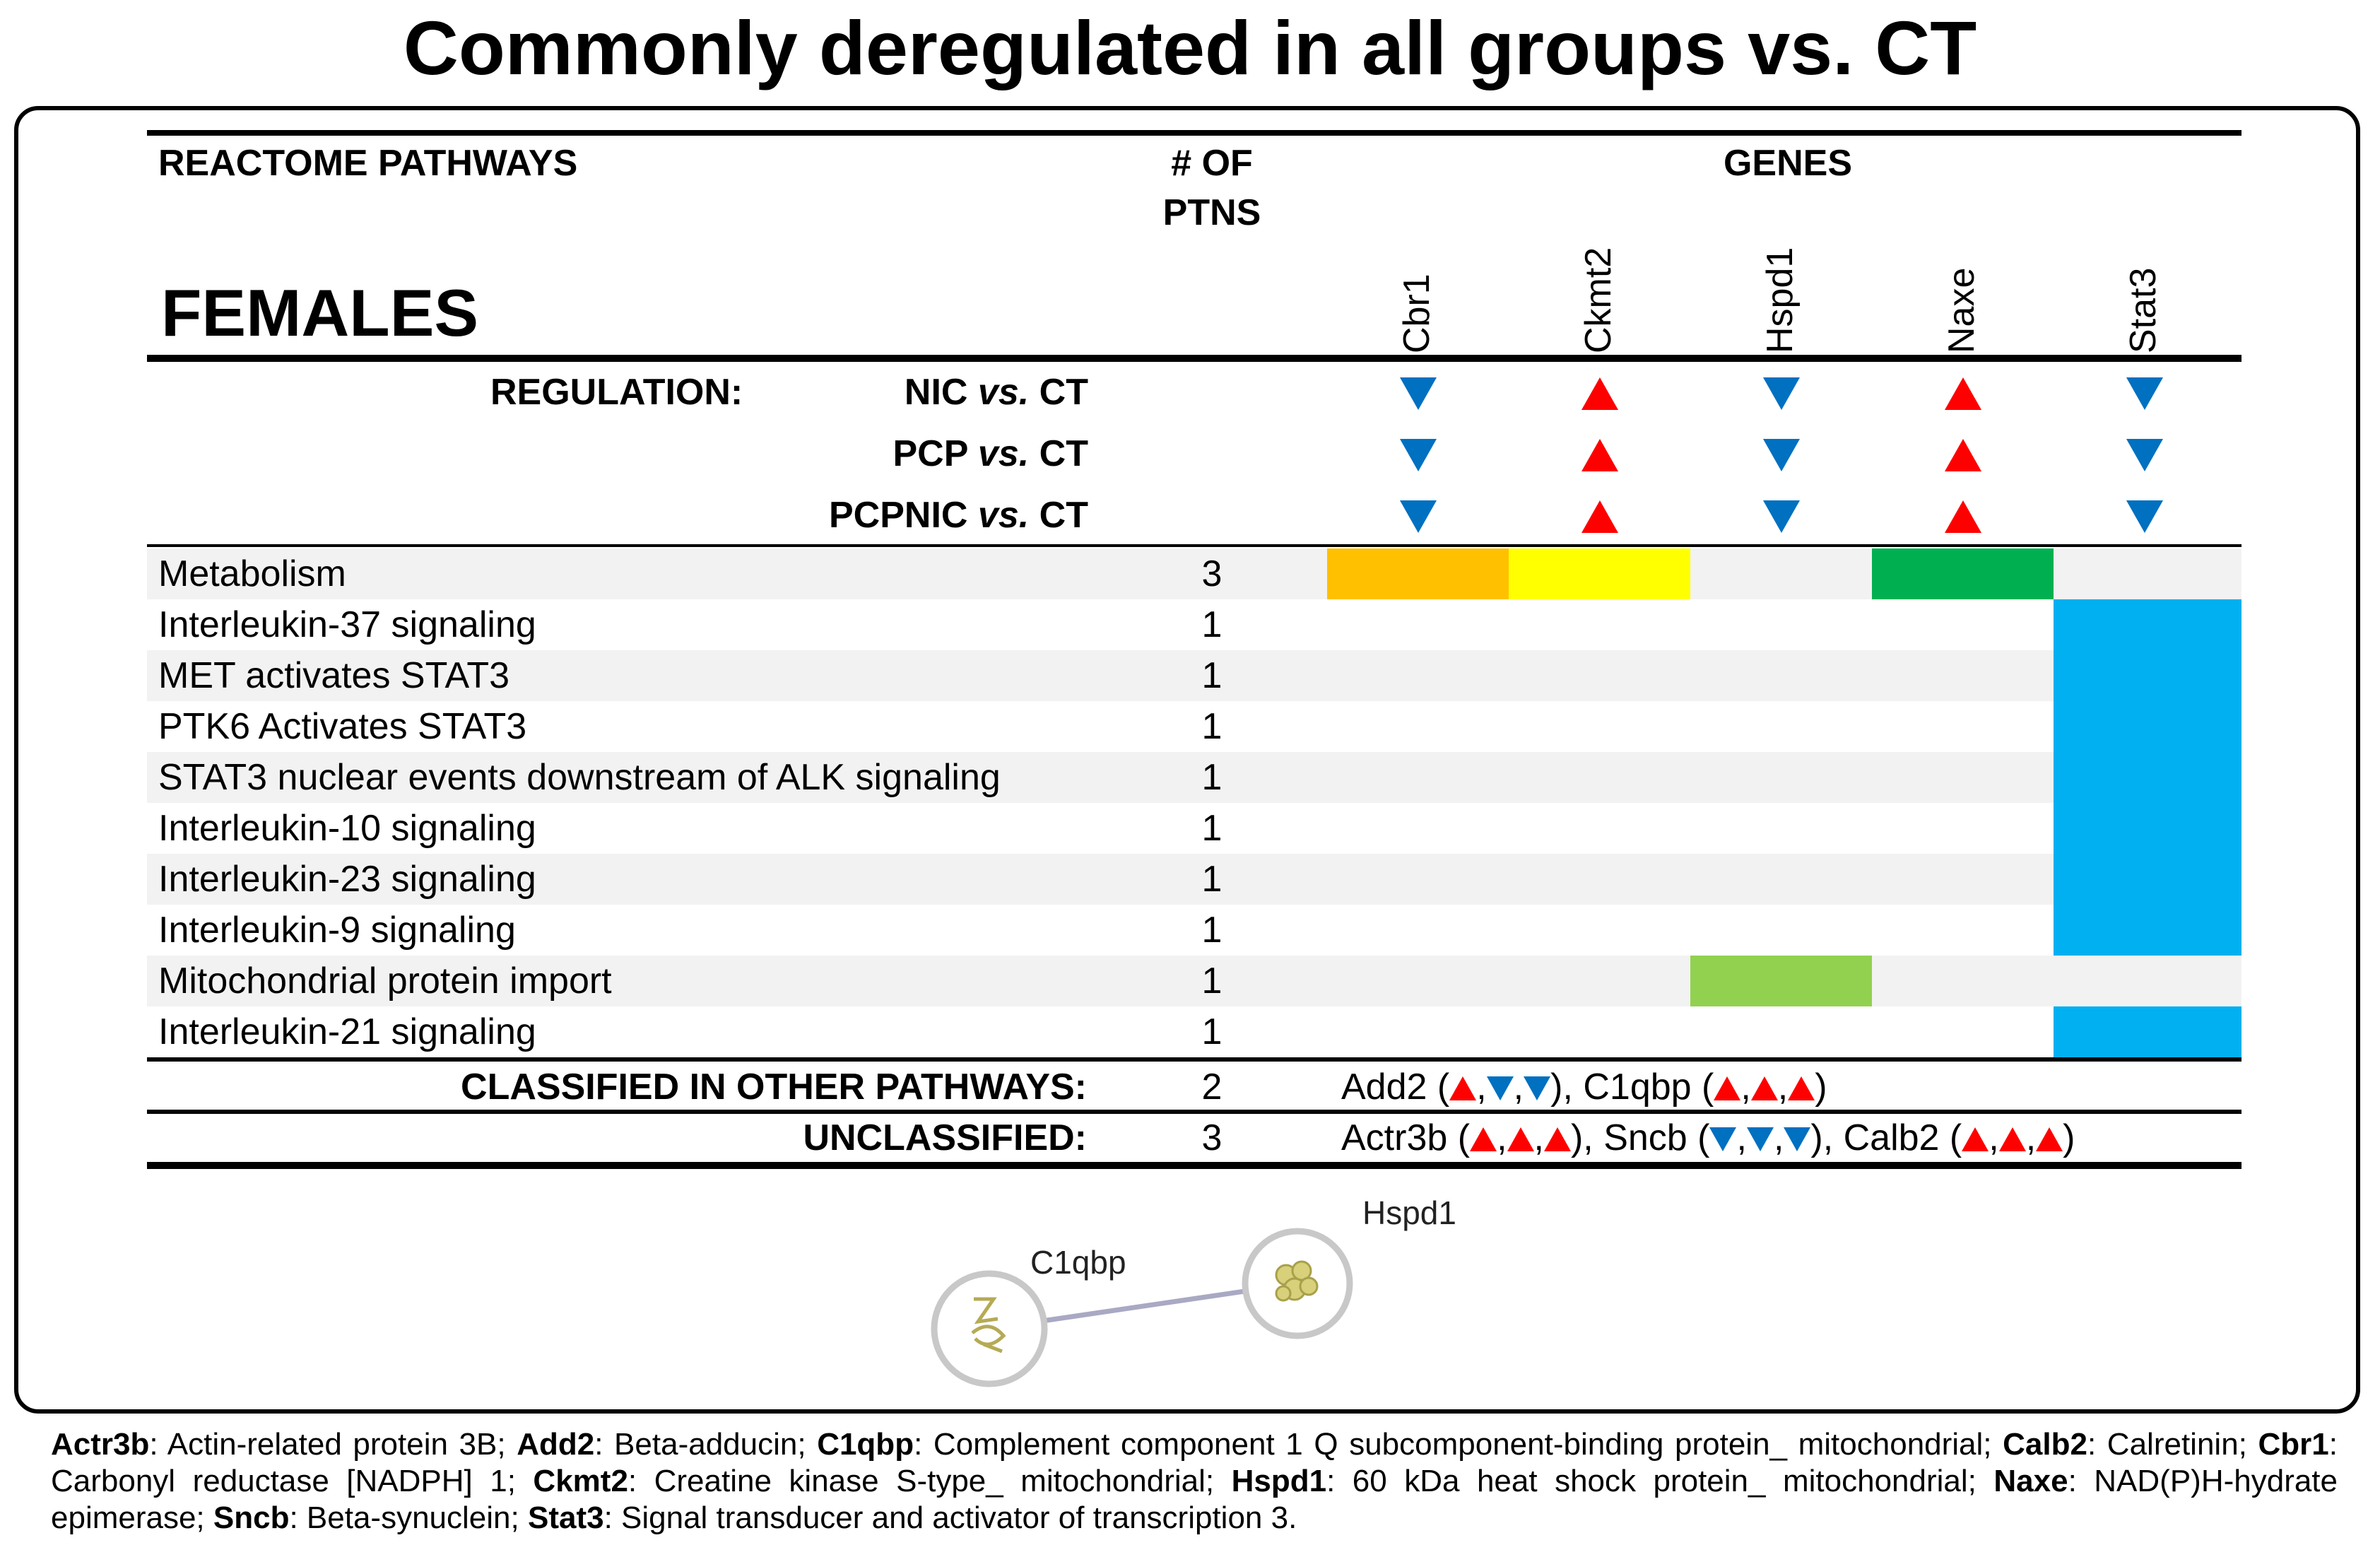  What do you see at coordinates (333, 1444) in the screenshot?
I see `legend-desc: : Actin-related protein 3B;` at bounding box center [333, 1444].